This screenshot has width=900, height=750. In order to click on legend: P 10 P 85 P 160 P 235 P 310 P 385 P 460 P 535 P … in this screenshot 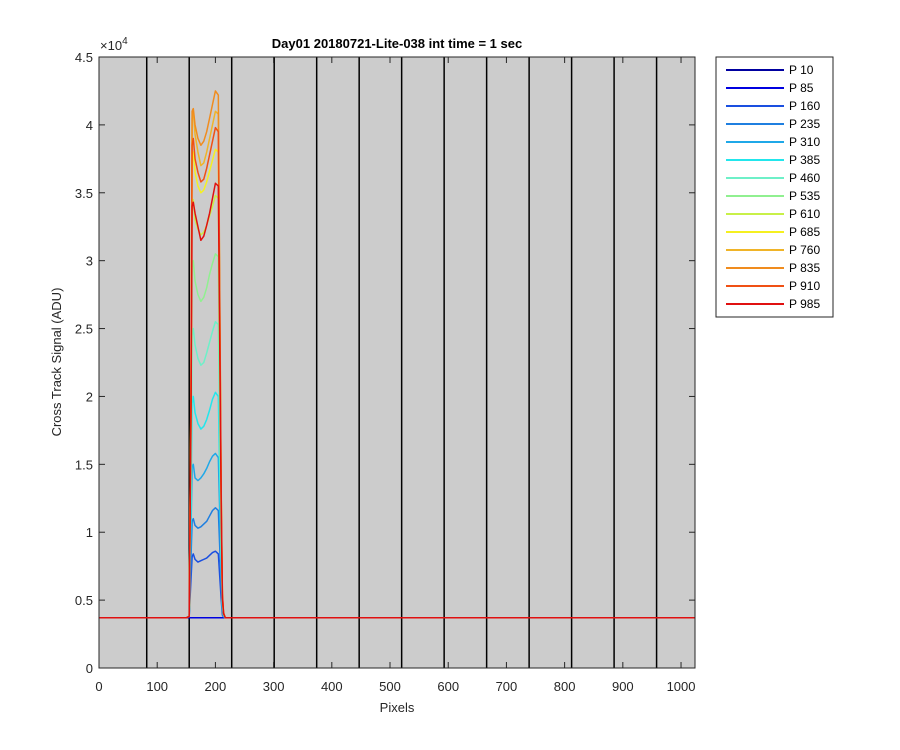, I will do `click(774, 187)`.